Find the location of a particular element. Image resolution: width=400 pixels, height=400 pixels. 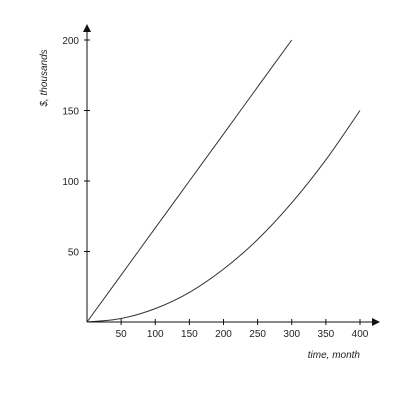

x-tick-label: 350 is located at coordinates (326, 334).